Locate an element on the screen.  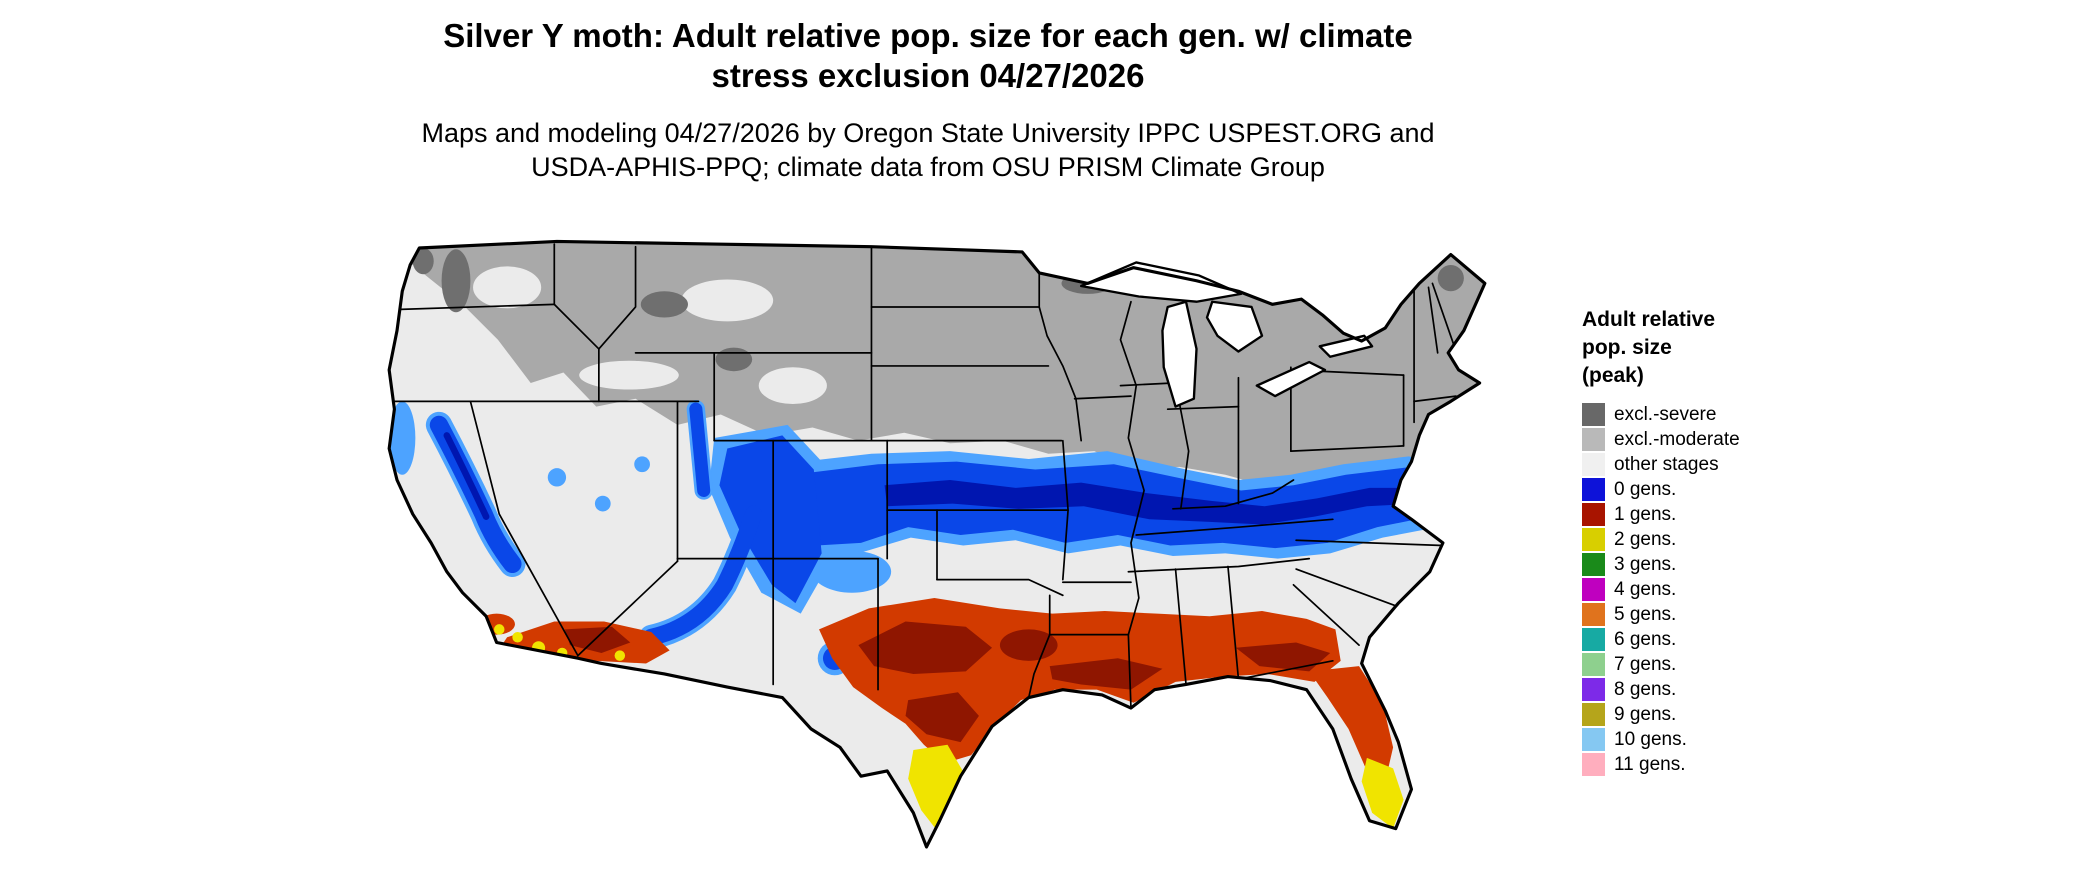
legend-label: 8 gens. is located at coordinates (1645, 689).